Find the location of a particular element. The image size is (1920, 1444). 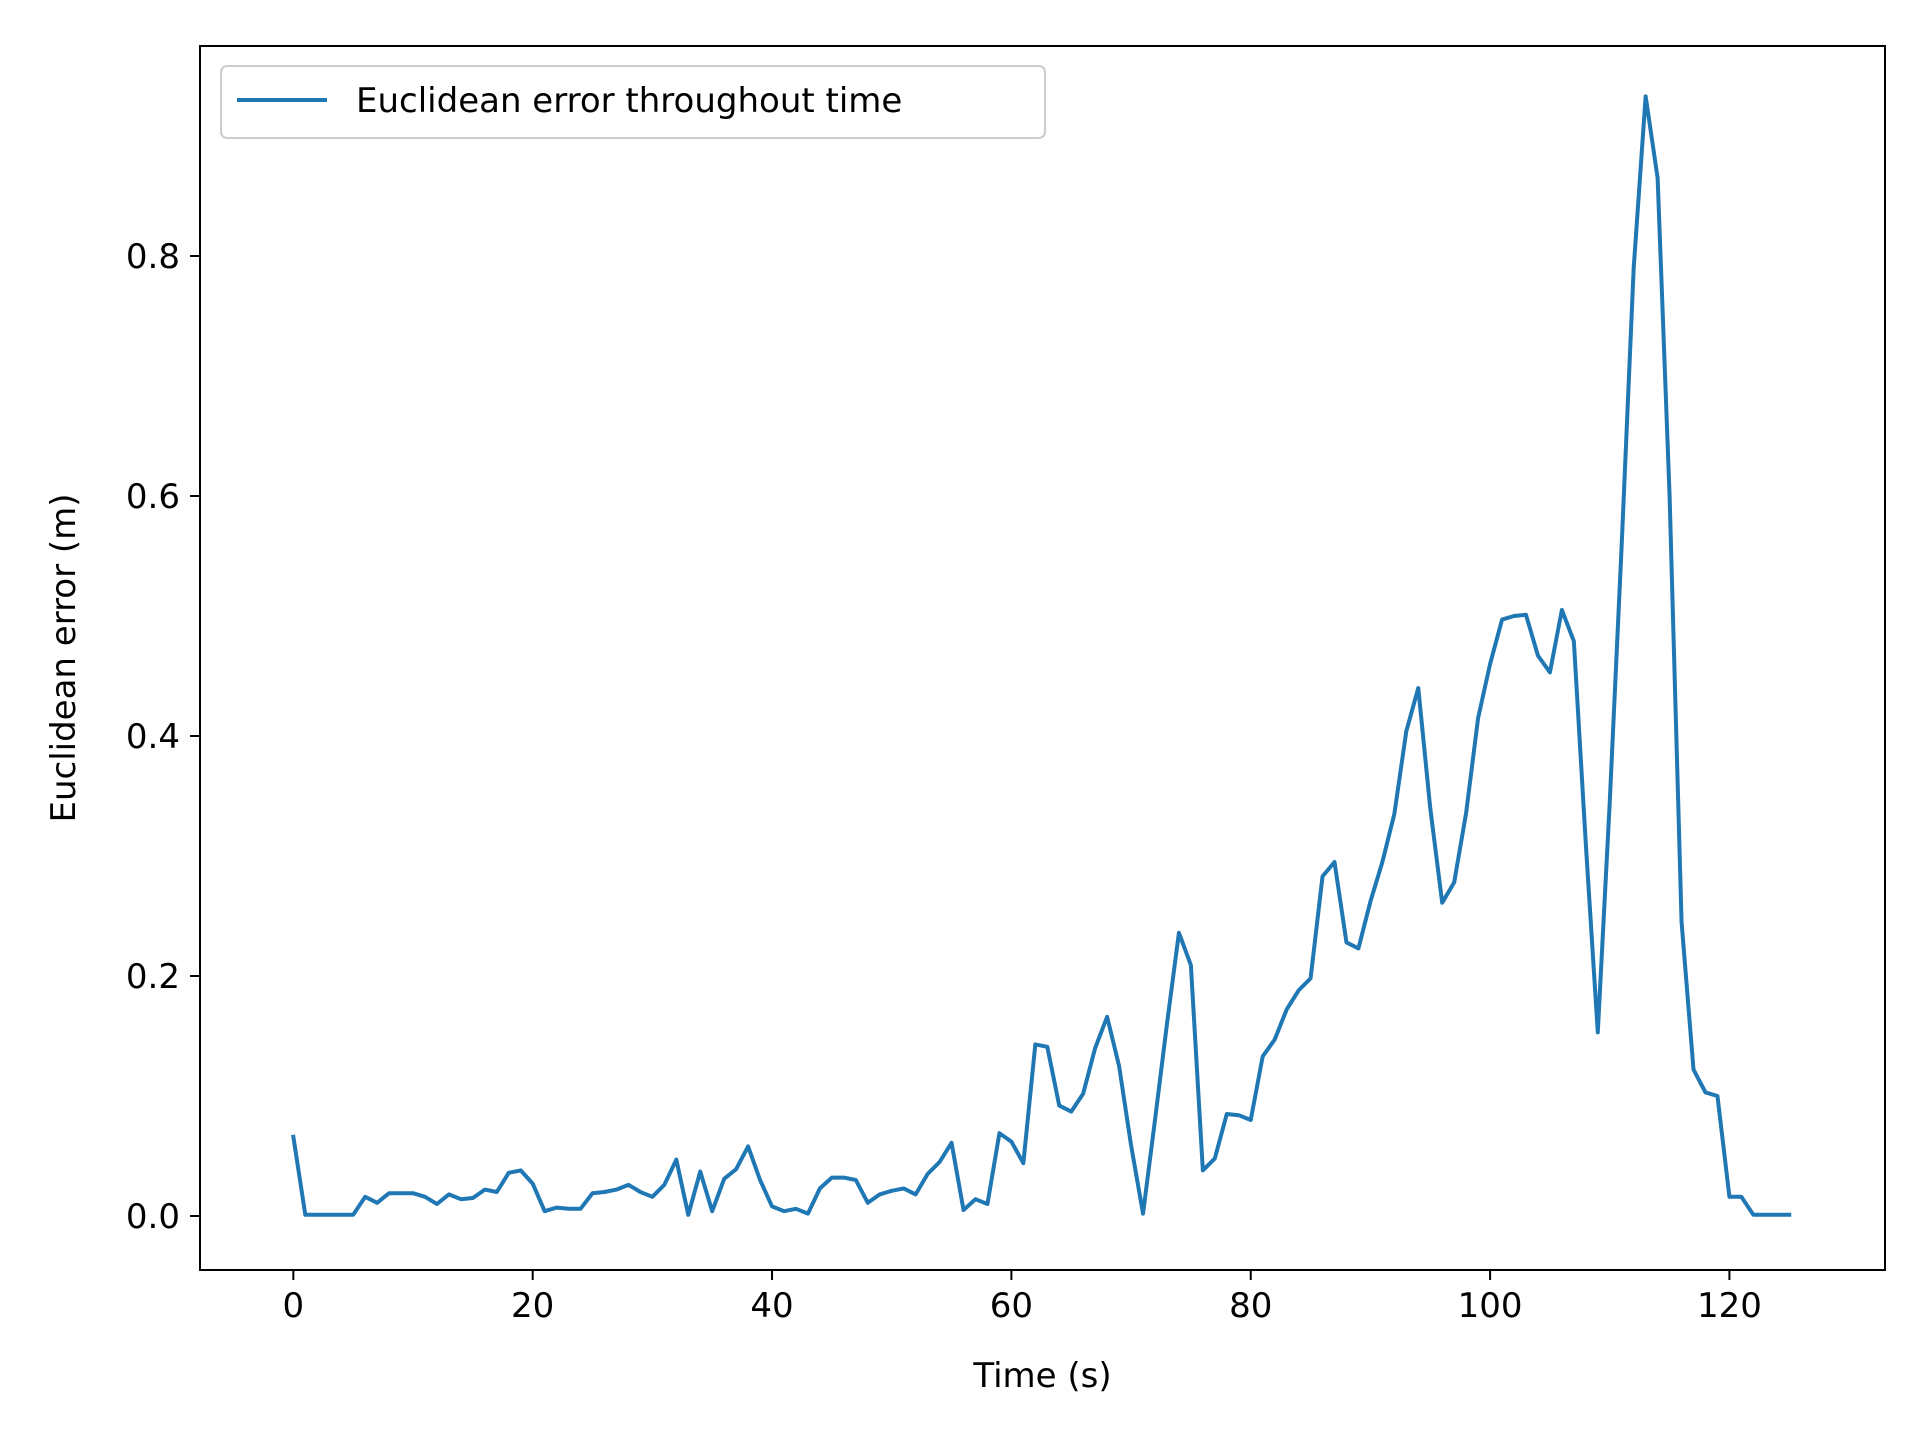

x-tick-label: 60 is located at coordinates (1011, 1306).